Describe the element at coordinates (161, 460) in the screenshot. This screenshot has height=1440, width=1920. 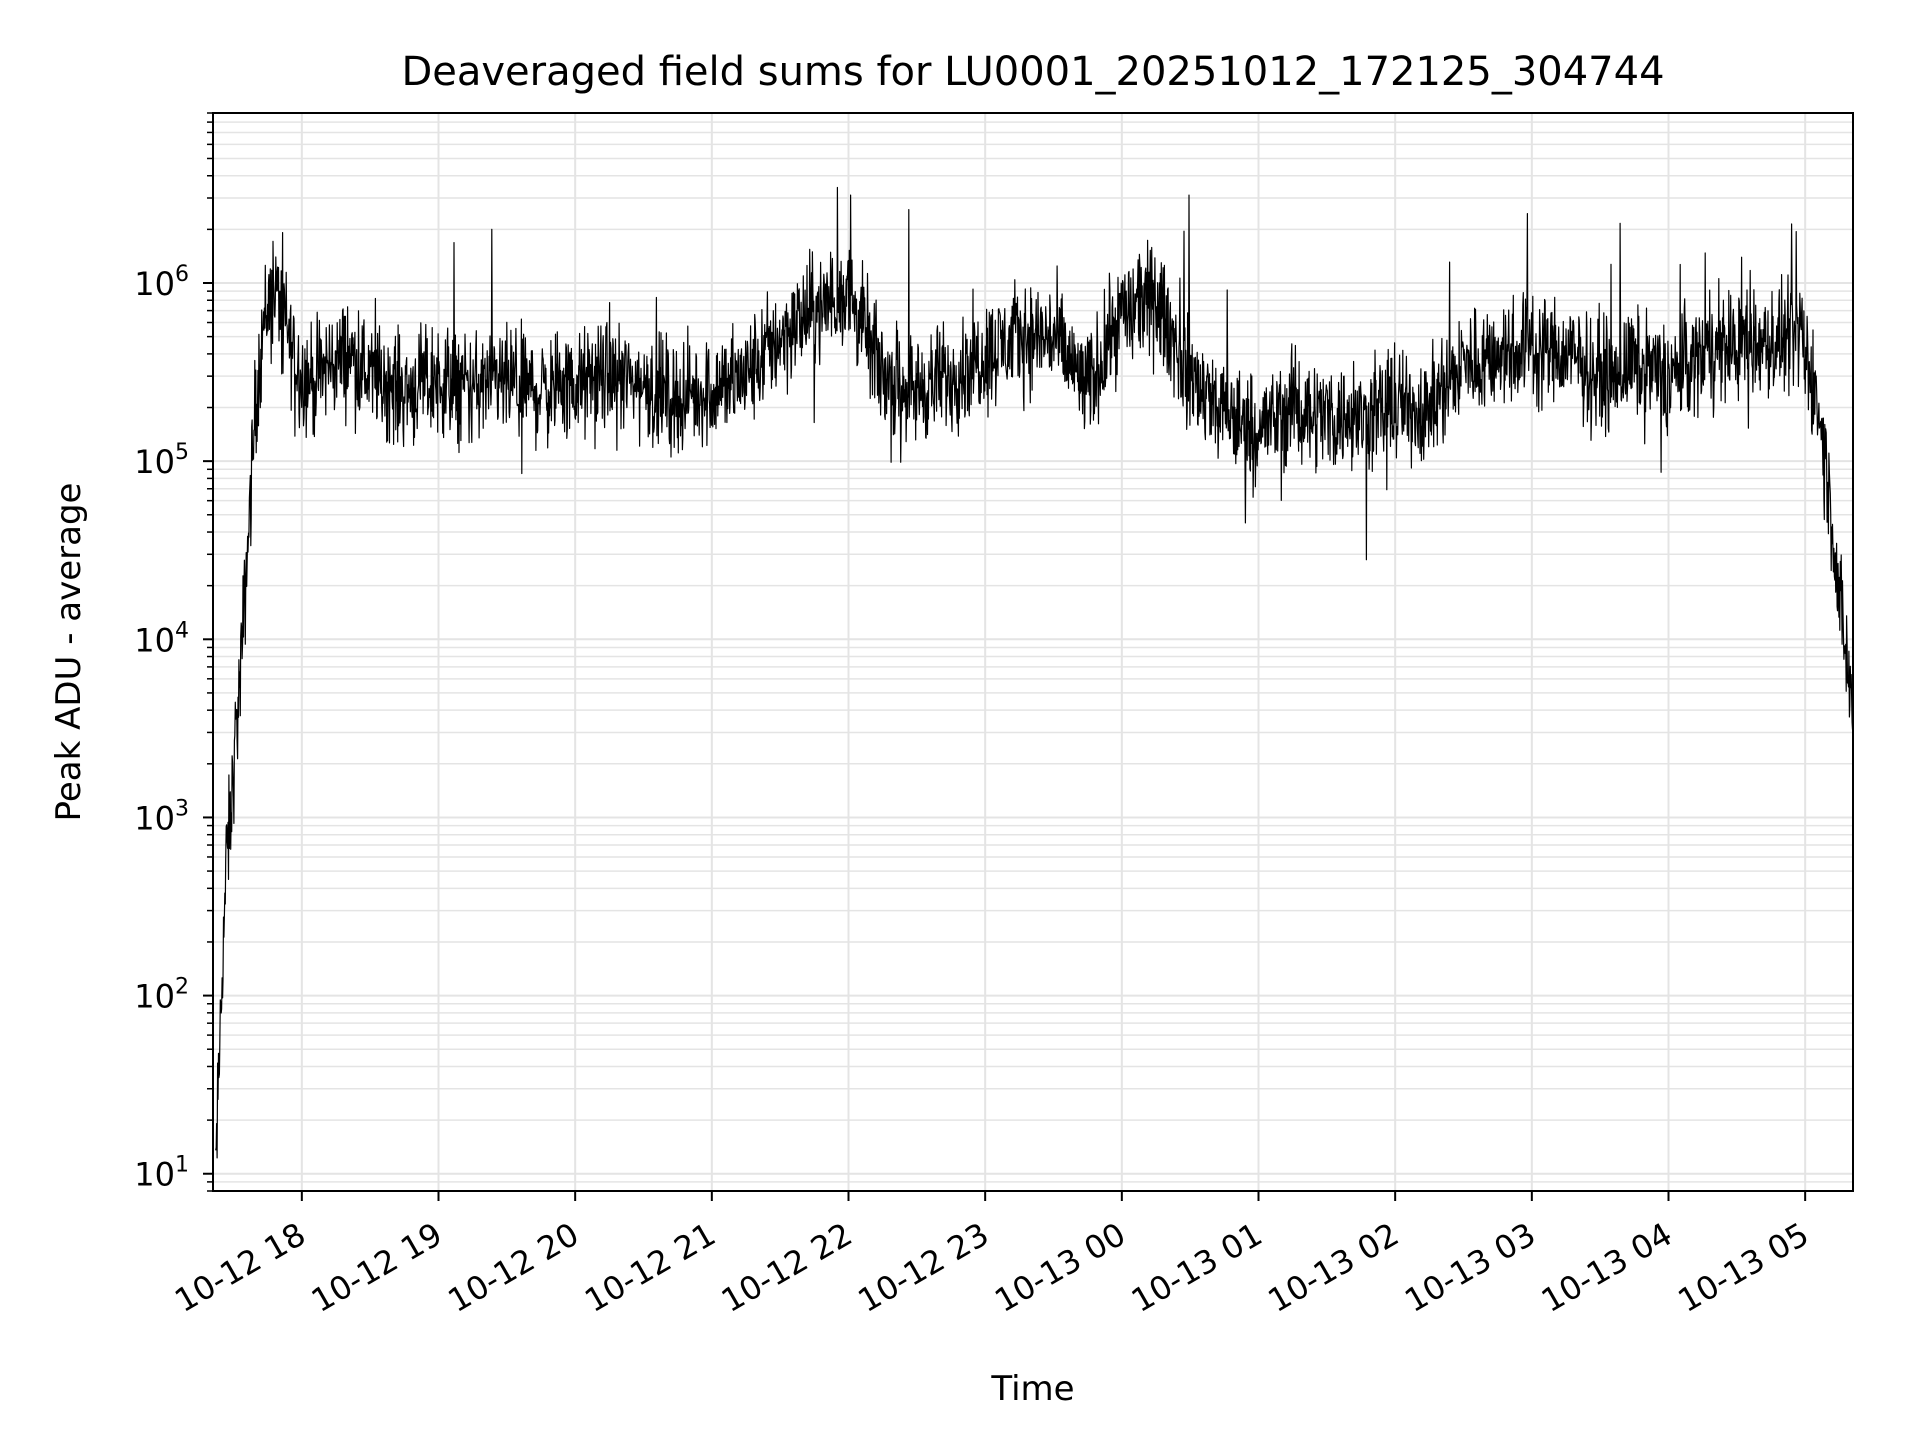
I see `y-tick-label: 105` at that location.